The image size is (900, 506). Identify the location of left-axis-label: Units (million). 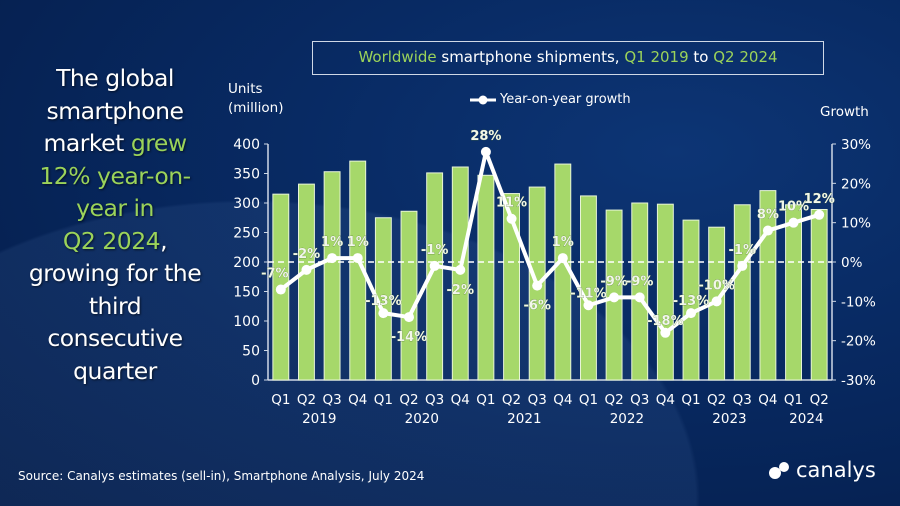
(256, 99).